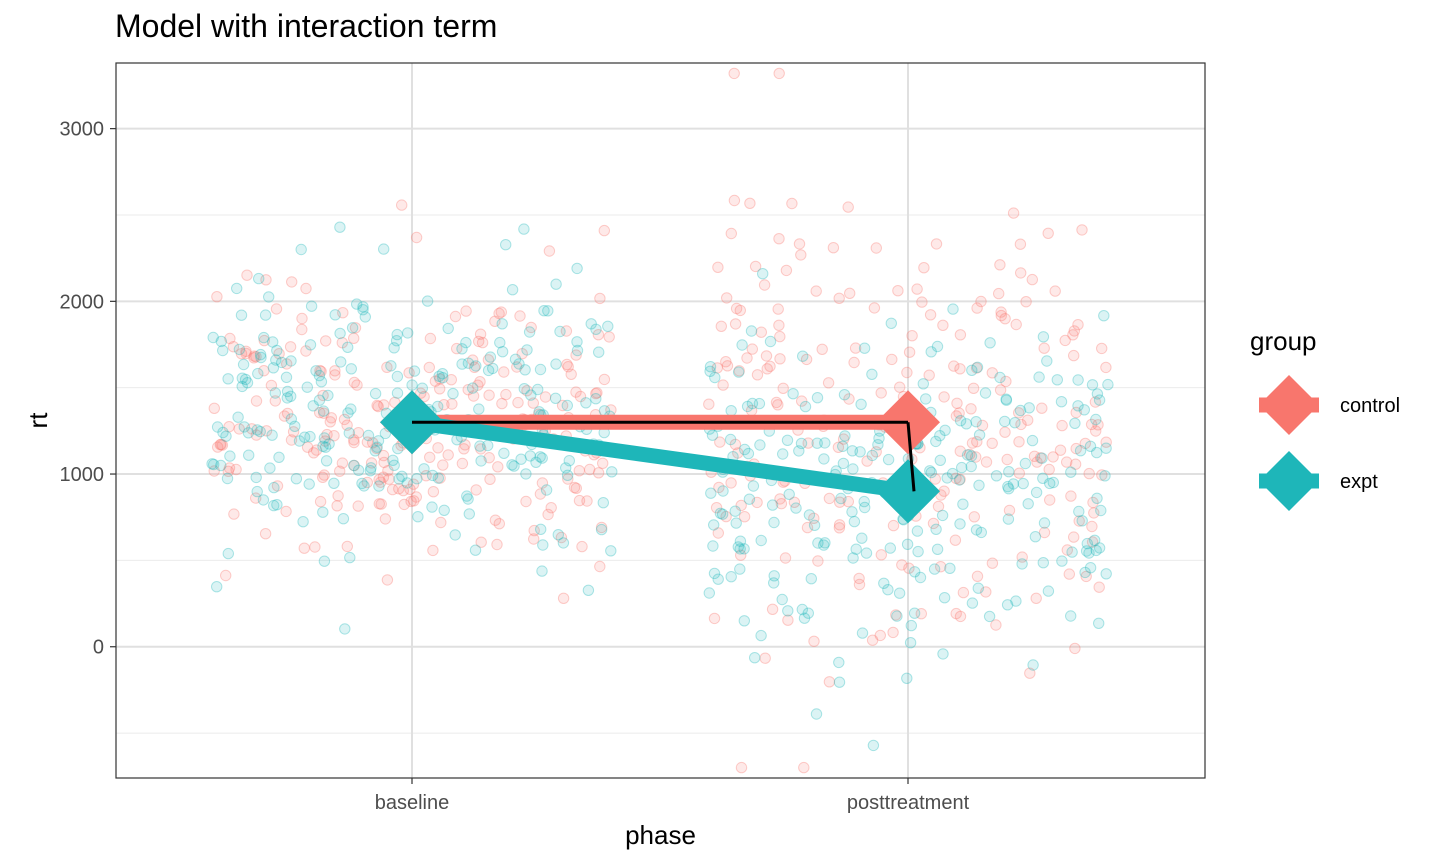 Image resolution: width=1440 pixels, height=864 pixels. What do you see at coordinates (306, 26) in the screenshot?
I see `chart-title: Model with interaction term` at bounding box center [306, 26].